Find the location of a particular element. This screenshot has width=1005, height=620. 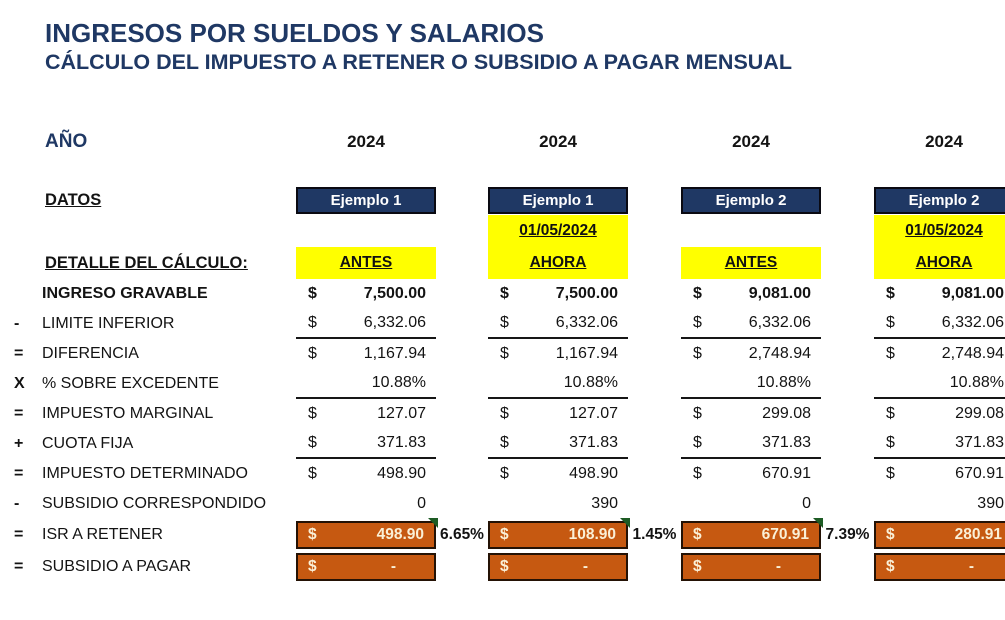

cell-cuota-fija-col1: $371.83 is located at coordinates (366, 444).